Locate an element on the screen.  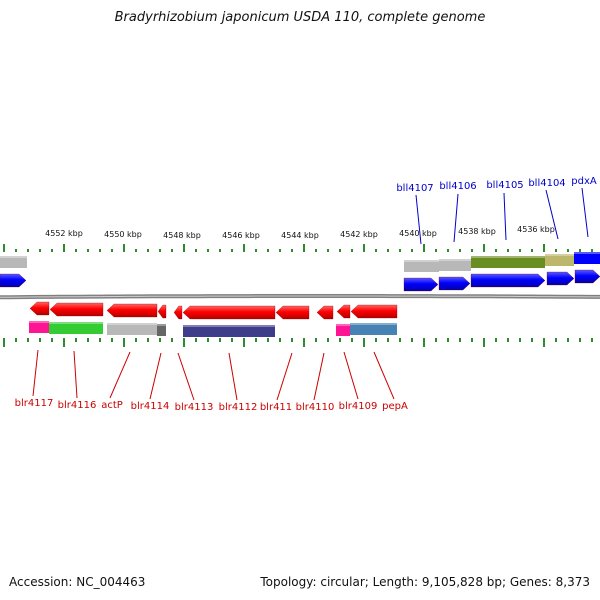
forward-gene-label: blr4116 is located at coordinates (77, 405).